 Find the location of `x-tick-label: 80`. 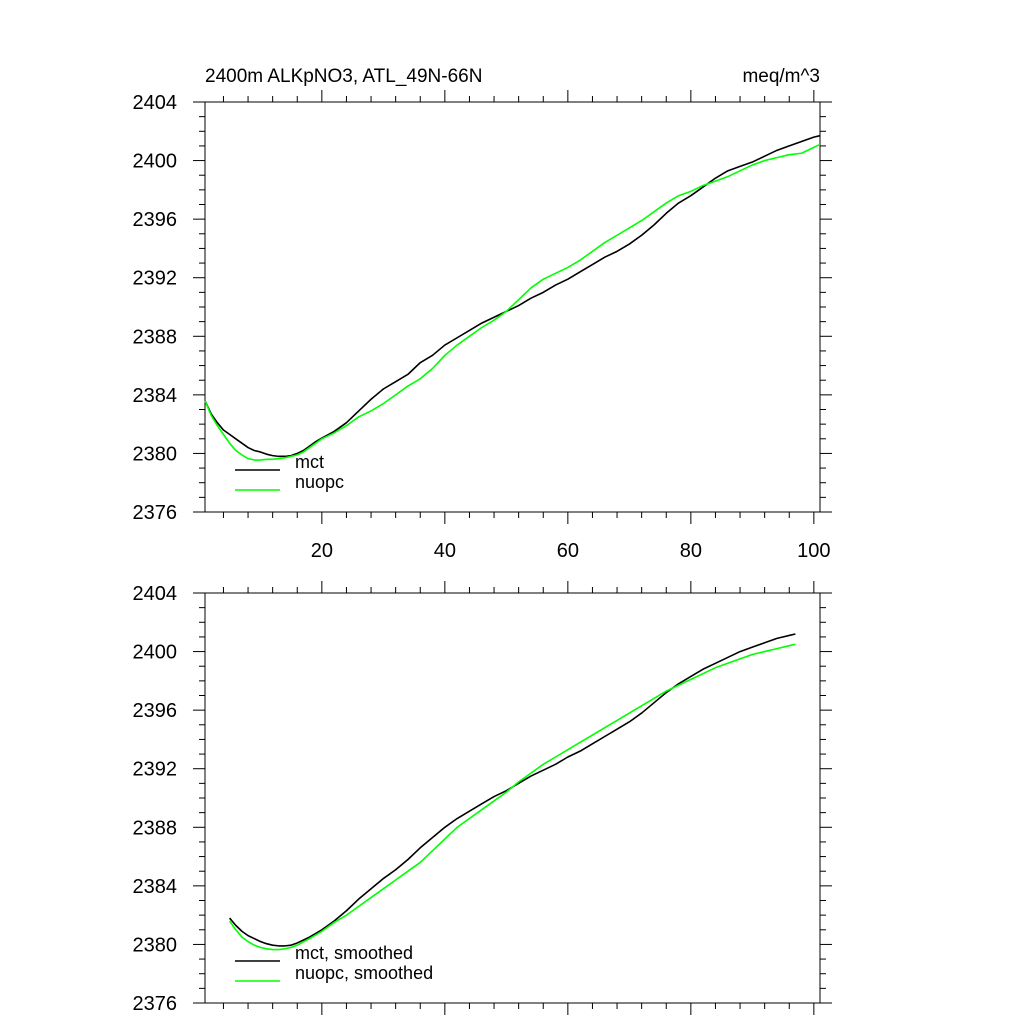

x-tick-label: 80 is located at coordinates (691, 551).